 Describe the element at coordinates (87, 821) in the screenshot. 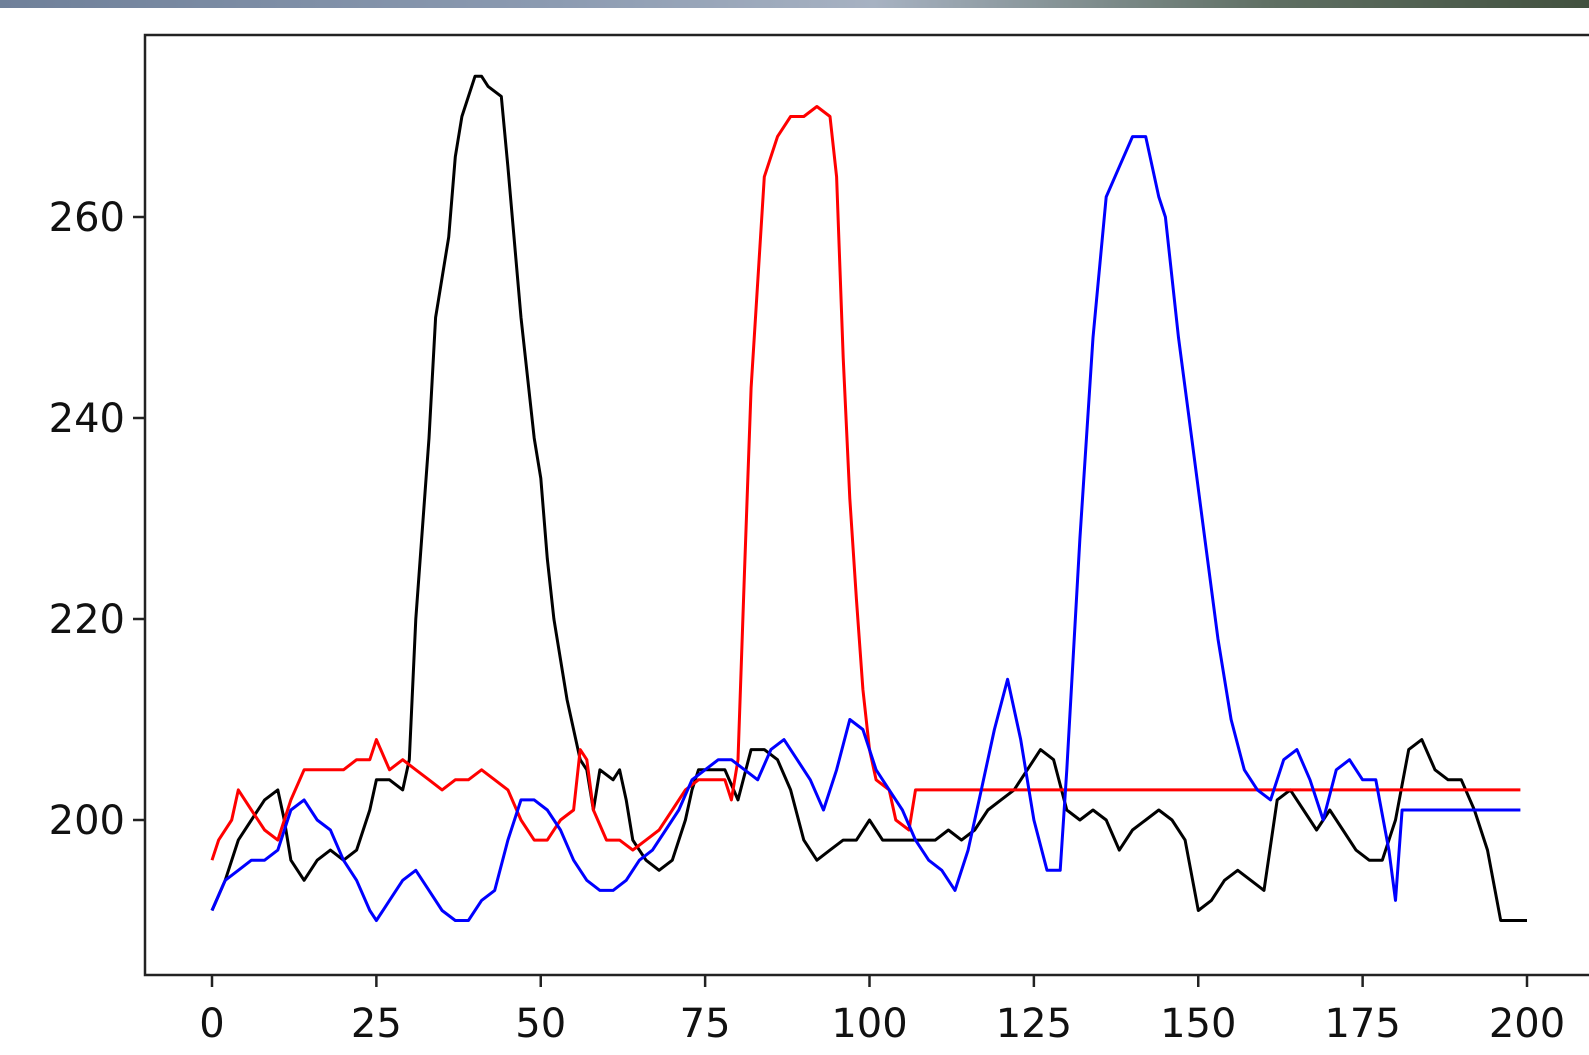

I see `y-tick-label: 200` at that location.